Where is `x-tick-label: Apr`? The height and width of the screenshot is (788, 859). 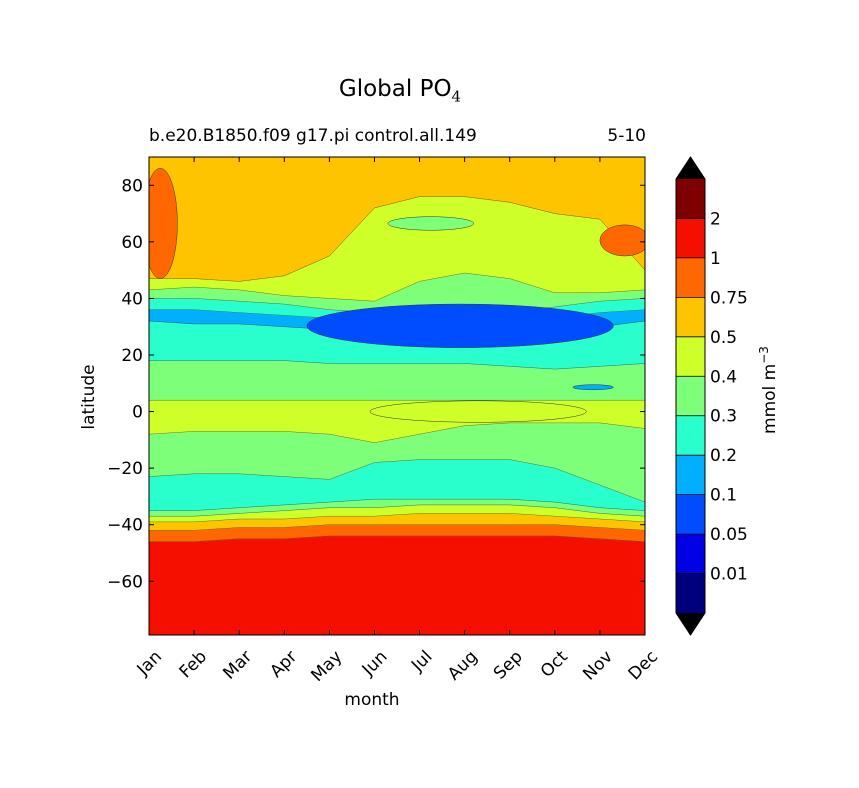
x-tick-label: Apr is located at coordinates (283, 664).